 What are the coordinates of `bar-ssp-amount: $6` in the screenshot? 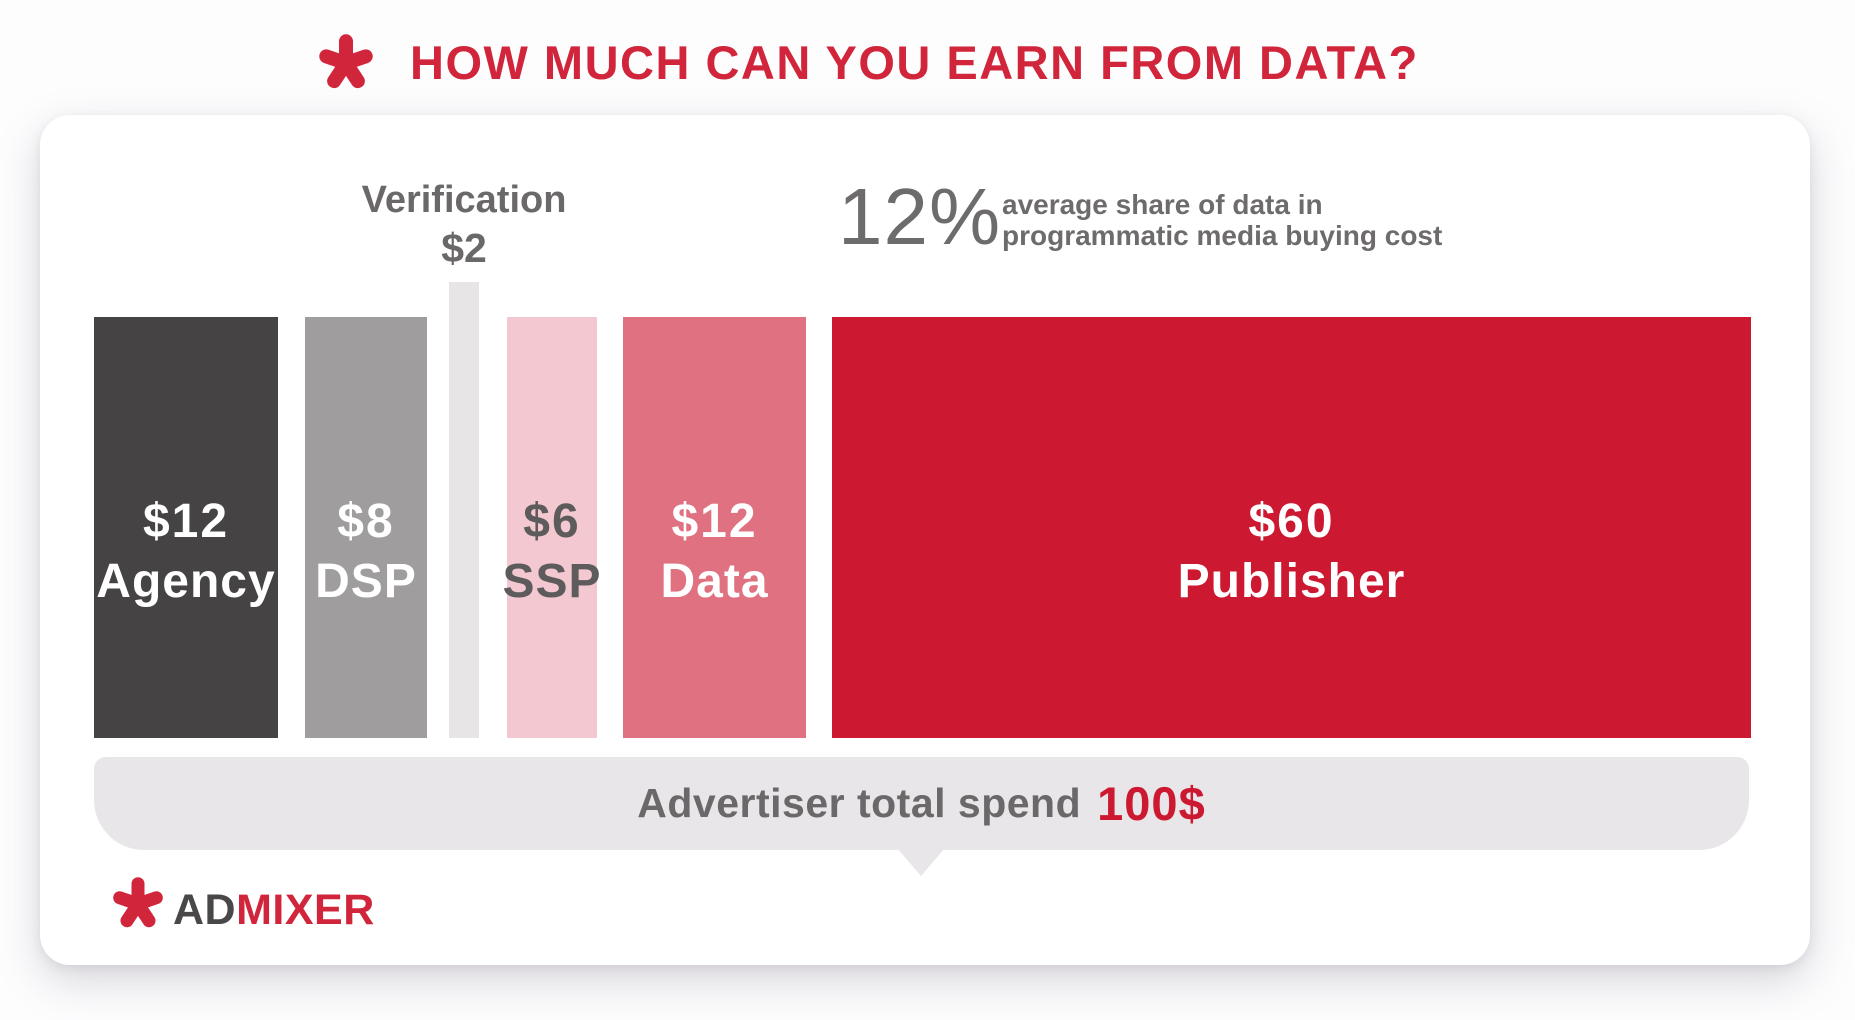 It's located at (552, 521).